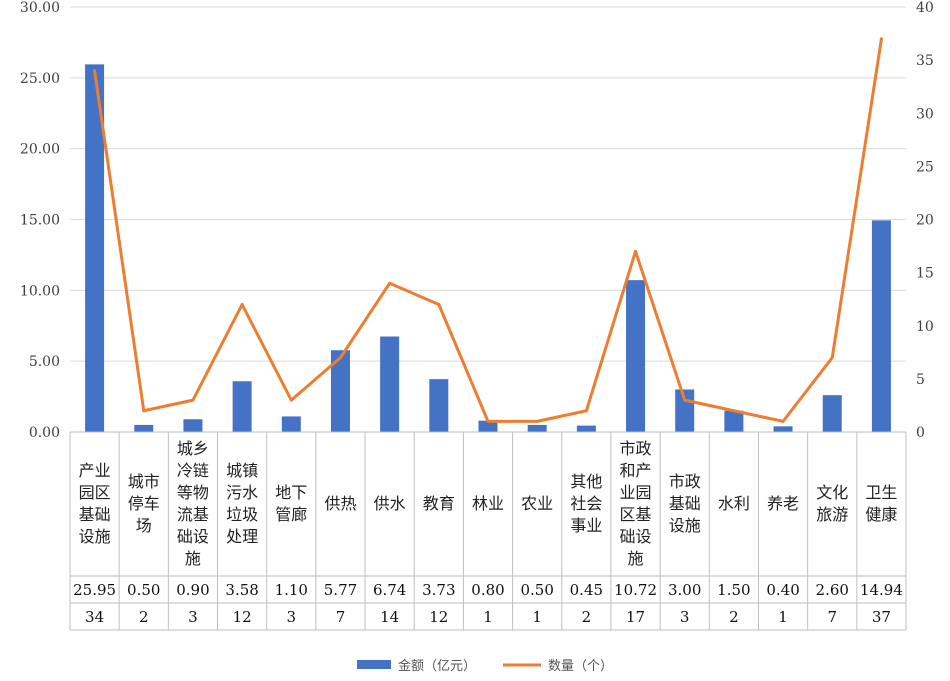 This screenshot has width=950, height=681. I want to click on legend: 金额（亿元） 数量（个）, so click(485, 666).